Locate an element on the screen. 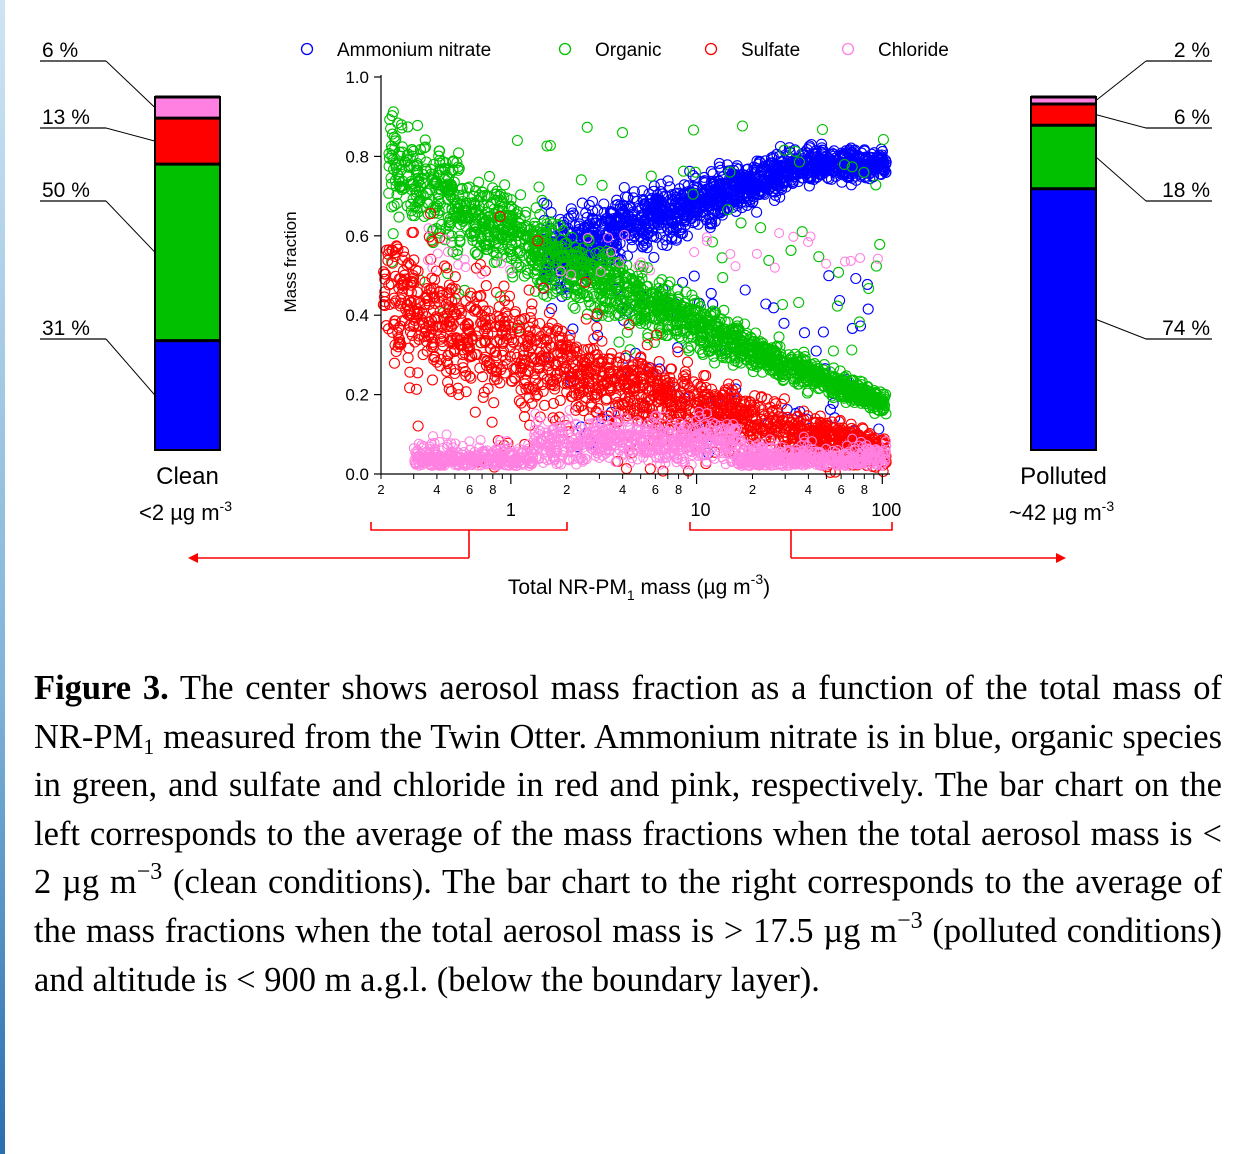 This screenshot has height=1154, width=1235. series-ammonium_nitrate is located at coordinates (715, 298).